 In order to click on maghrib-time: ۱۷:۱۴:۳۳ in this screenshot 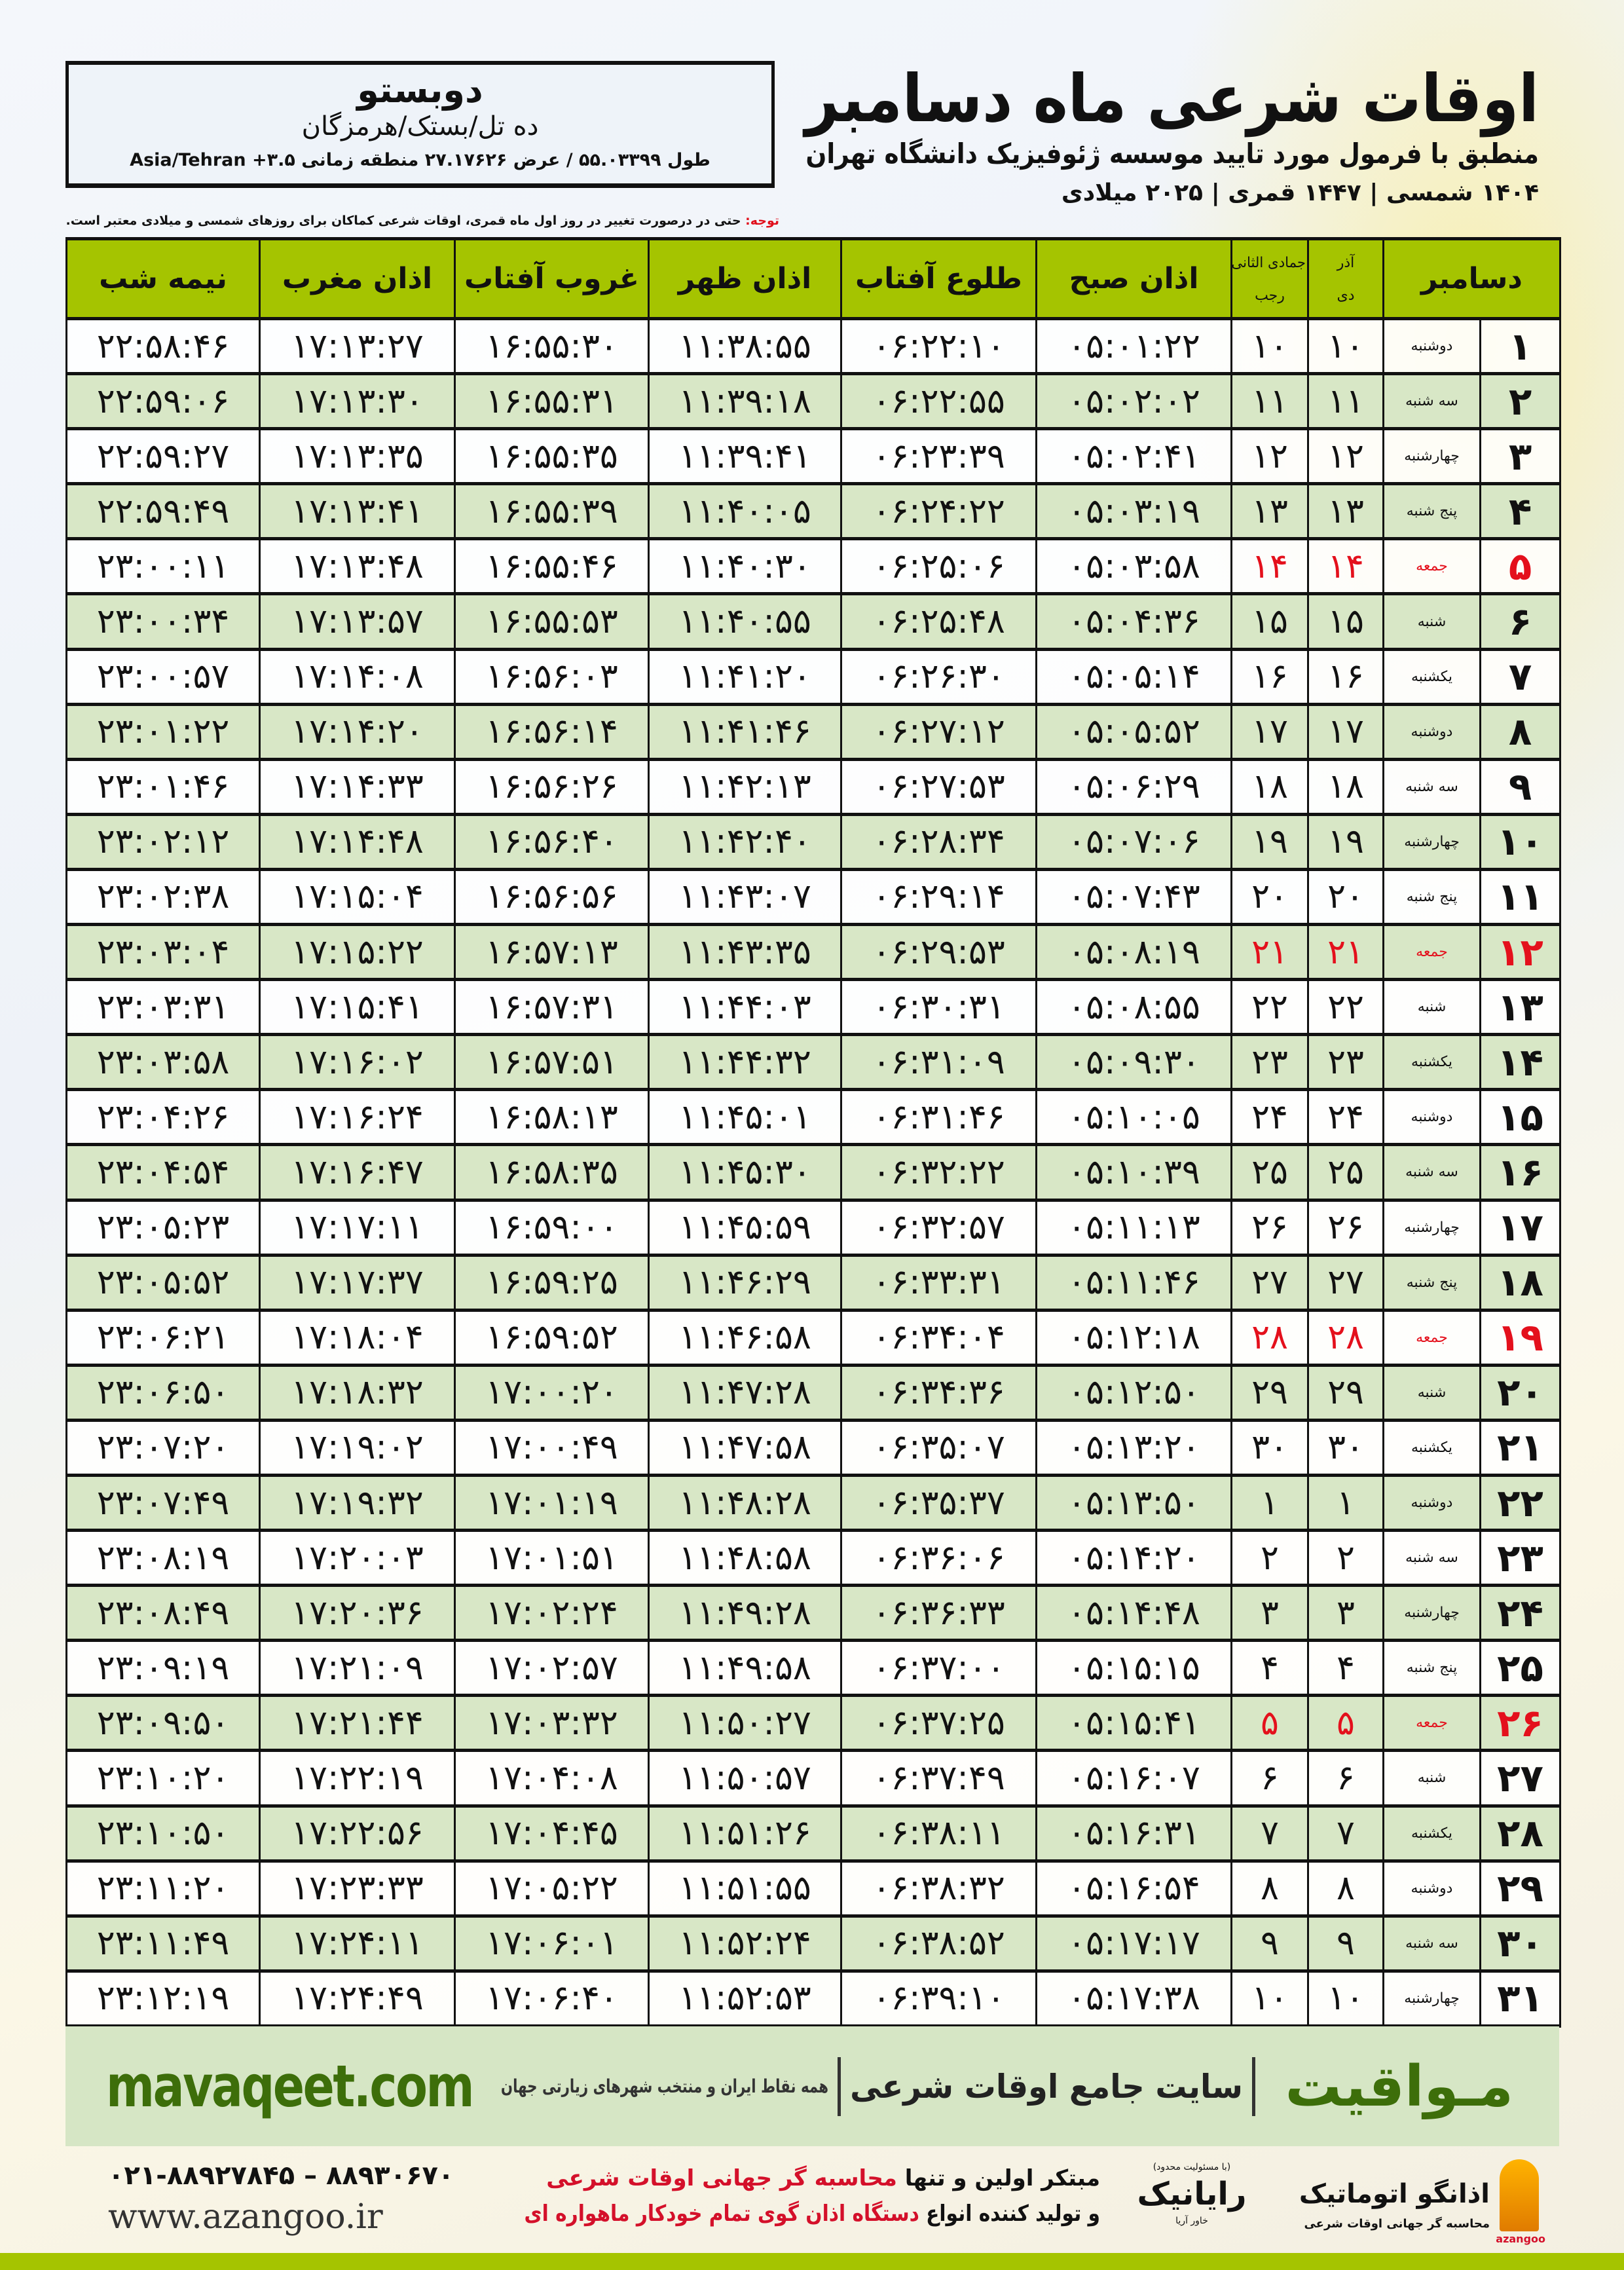, I will do `click(357, 787)`.